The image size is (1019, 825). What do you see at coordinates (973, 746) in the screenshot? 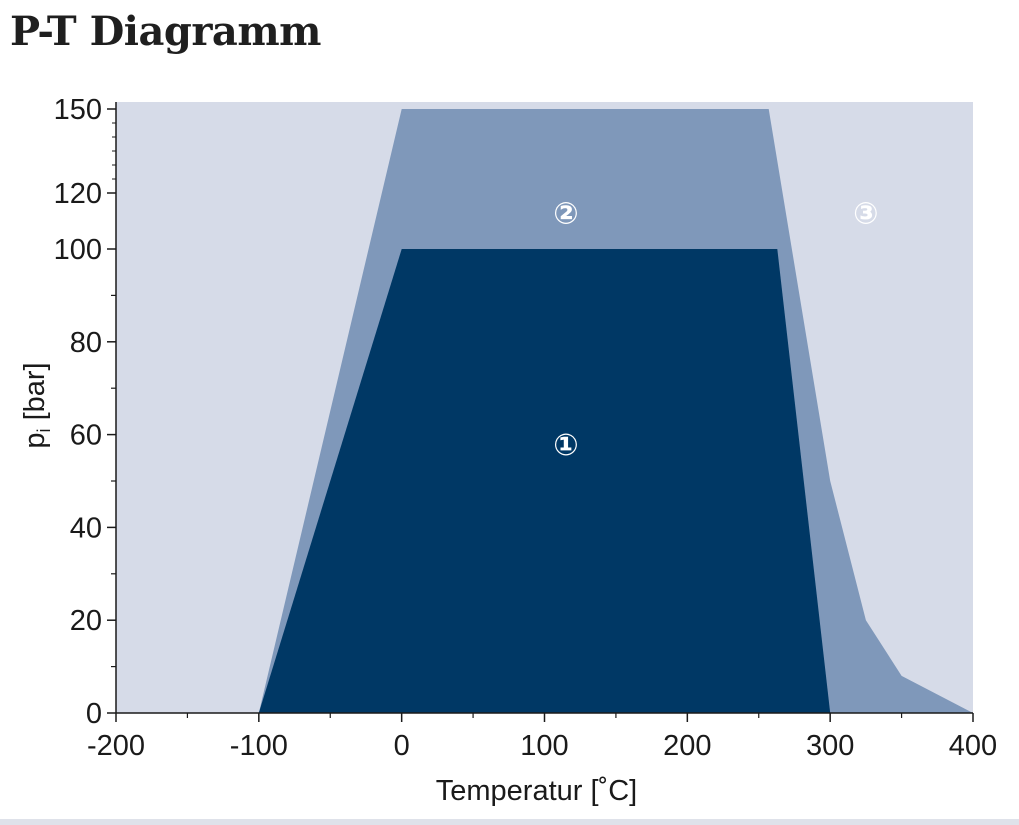
I see `x-tick-label: 400` at bounding box center [973, 746].